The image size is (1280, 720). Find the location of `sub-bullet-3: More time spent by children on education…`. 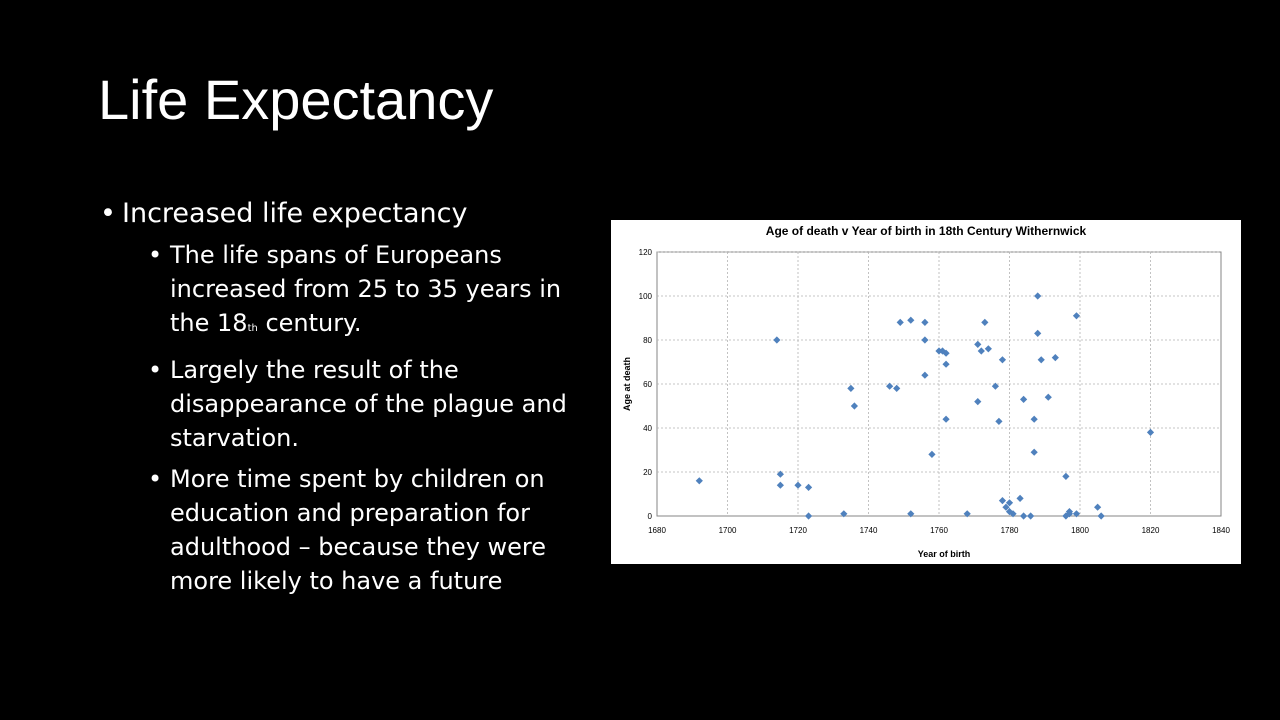

sub-bullet-3: More time spent by children on education… is located at coordinates (374, 530).